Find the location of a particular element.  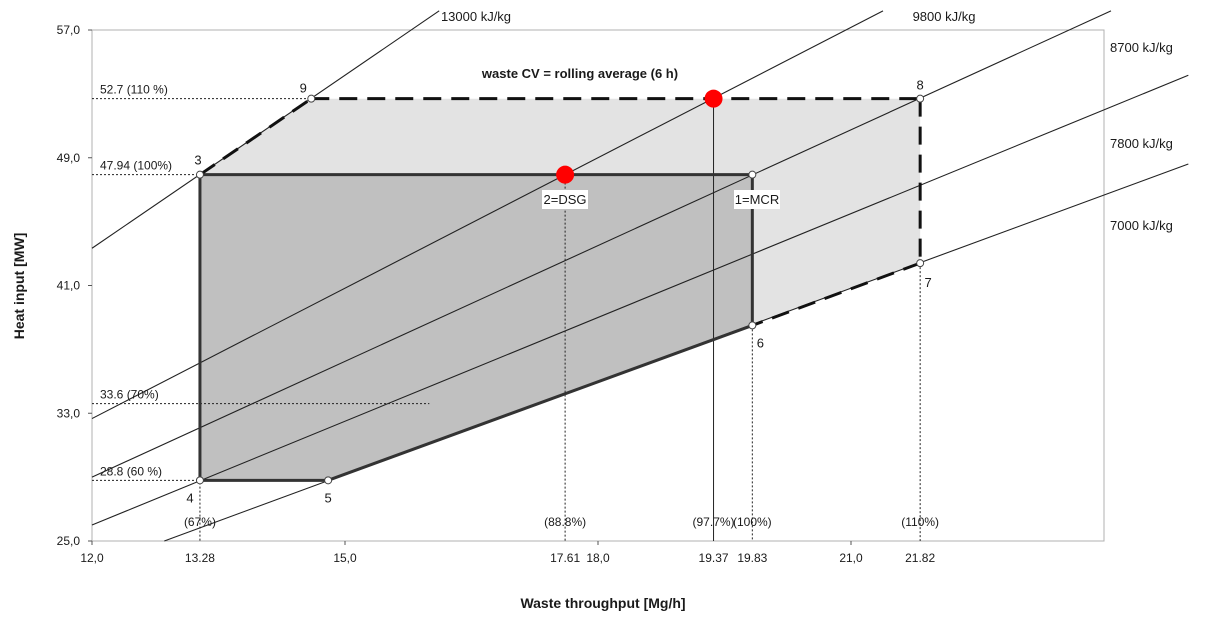

point-label-9: 9 is located at coordinates (303, 88).